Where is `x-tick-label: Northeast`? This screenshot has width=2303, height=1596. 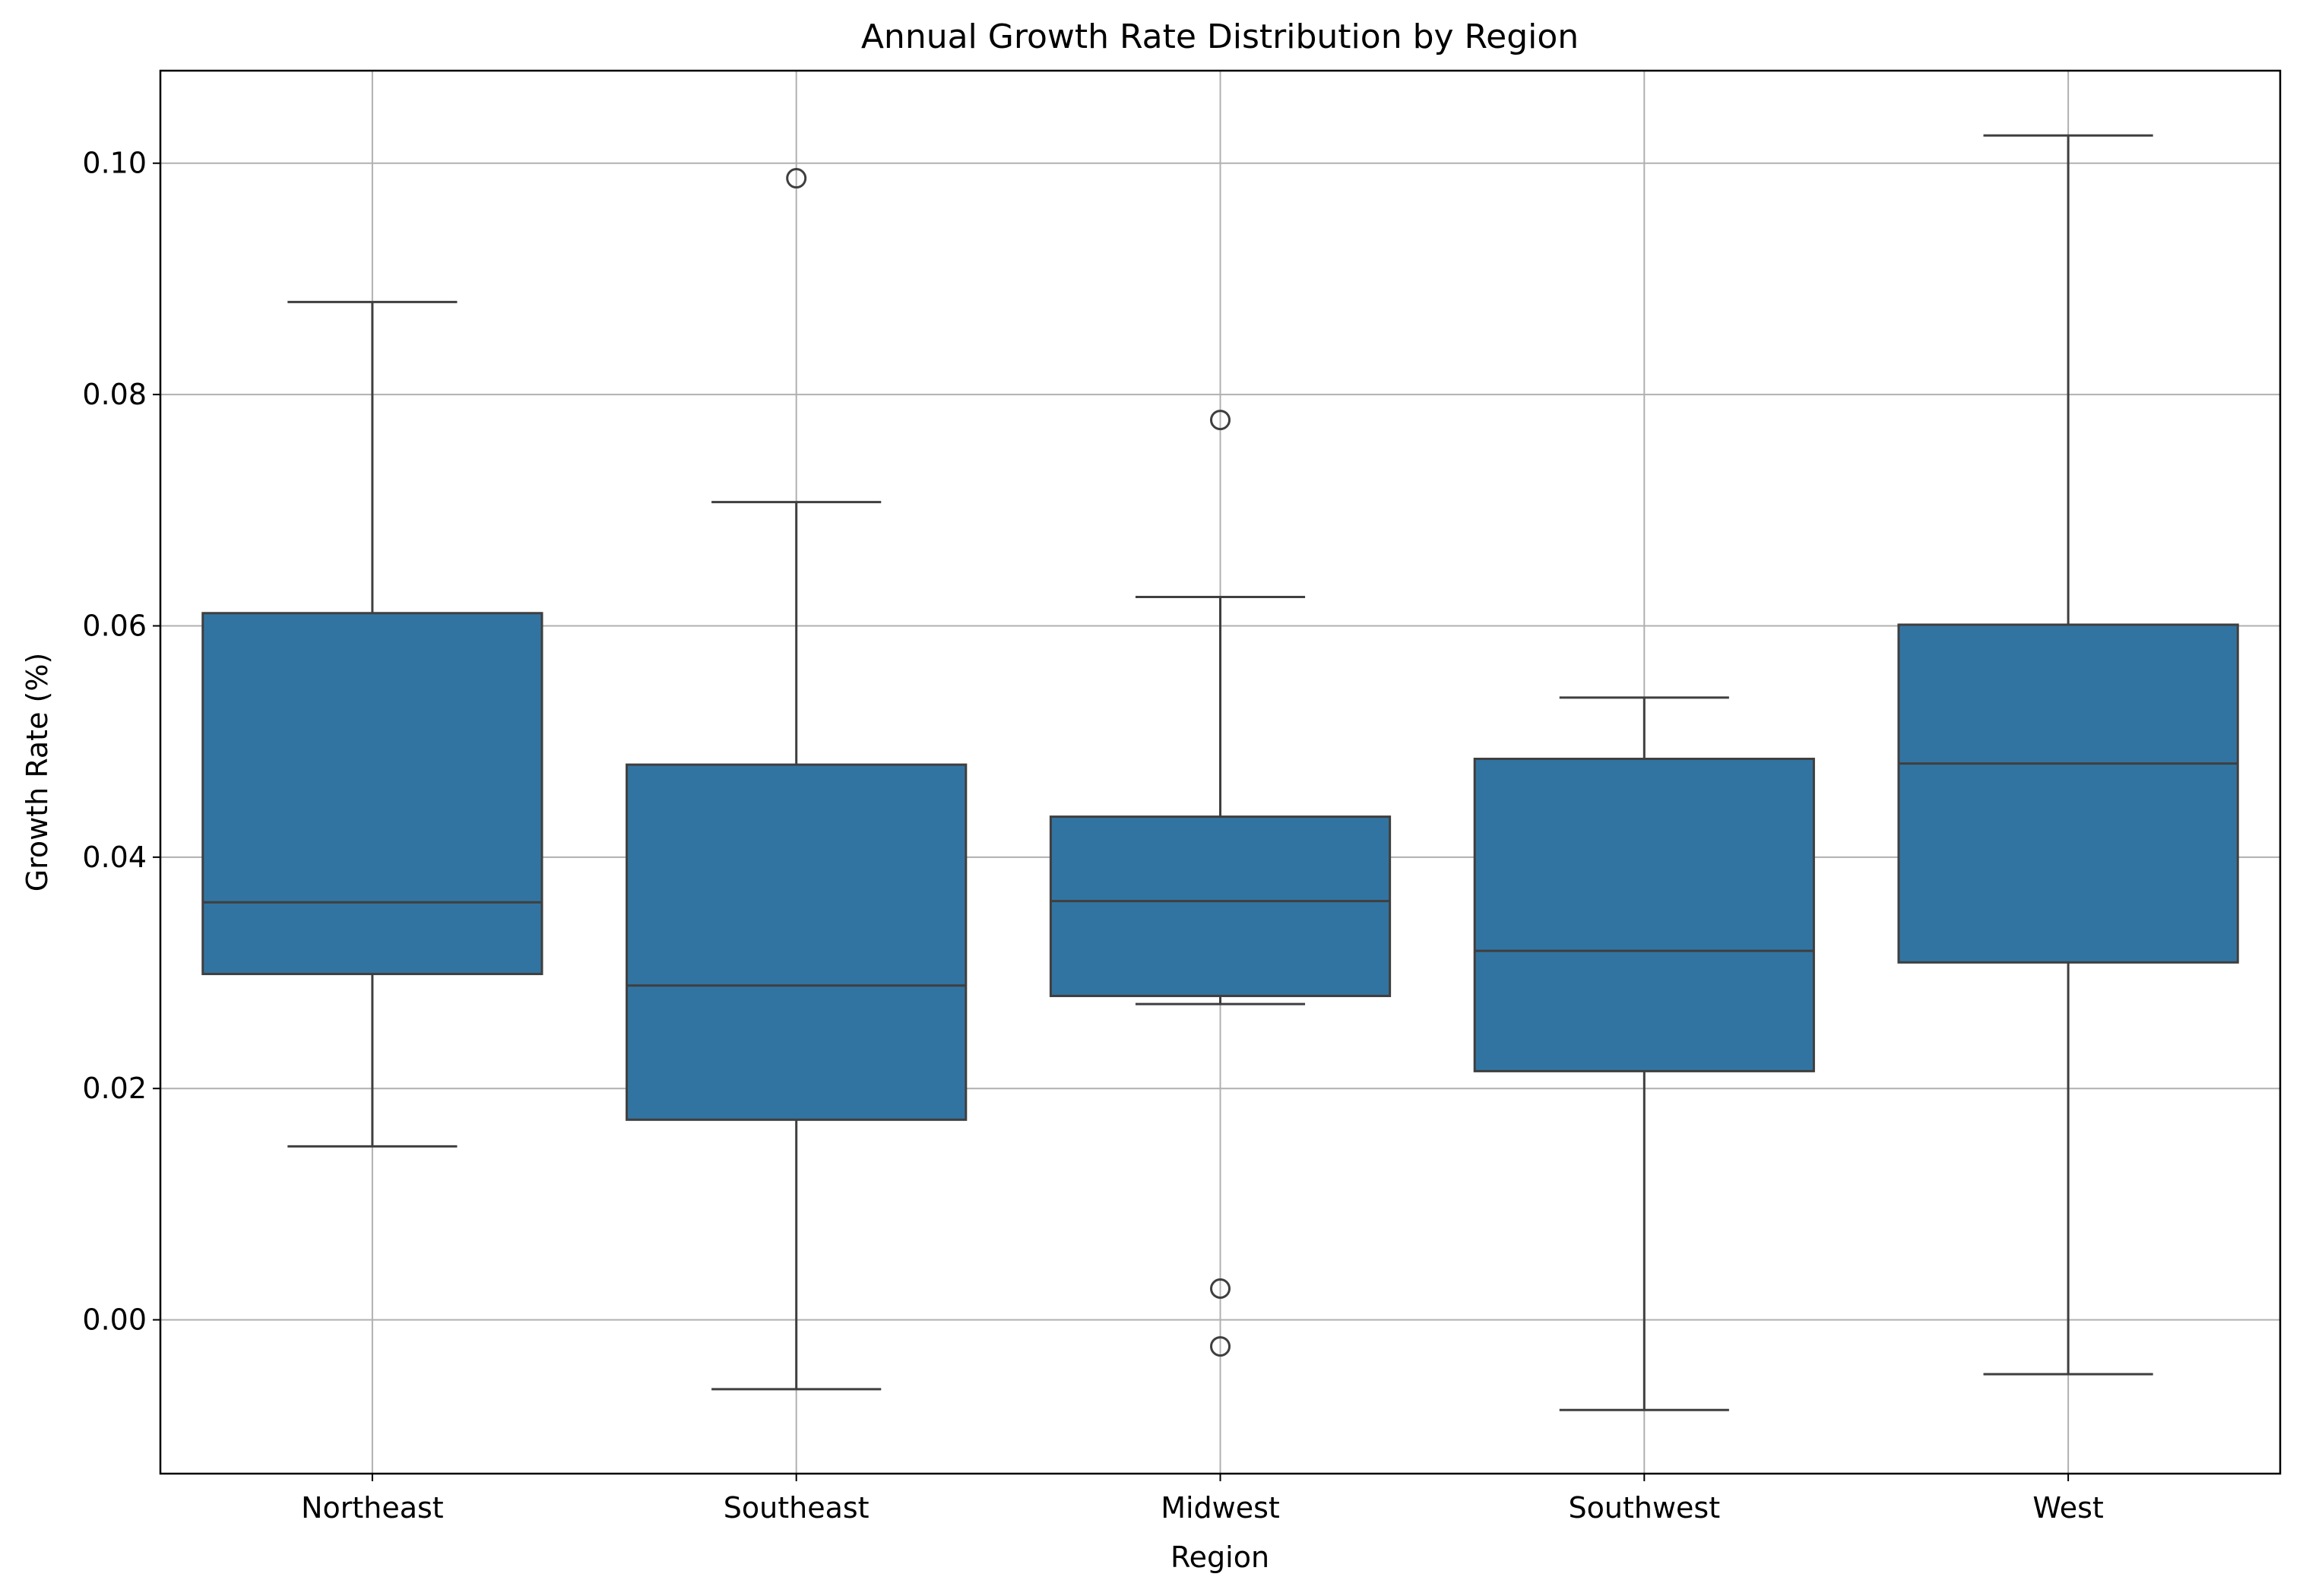 x-tick-label: Northeast is located at coordinates (372, 1508).